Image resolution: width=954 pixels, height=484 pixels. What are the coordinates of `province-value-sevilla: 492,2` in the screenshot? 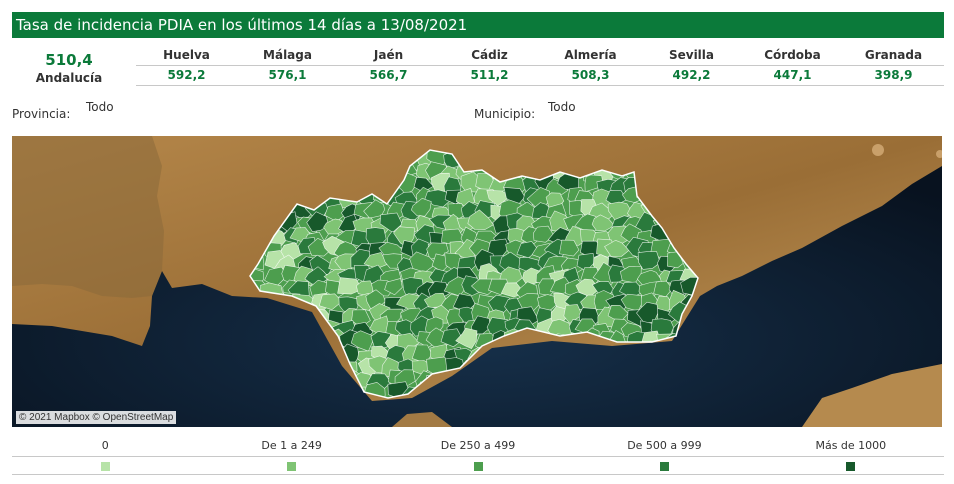 It's located at (691, 75).